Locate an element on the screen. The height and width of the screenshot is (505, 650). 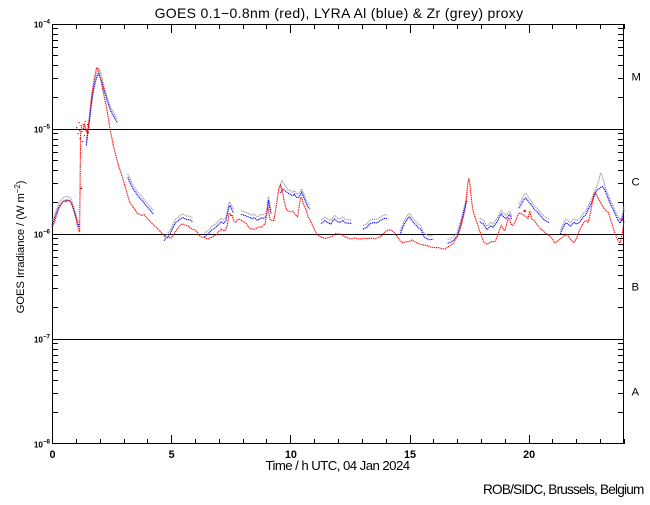
svg-text: 5 is located at coordinates (172, 455).